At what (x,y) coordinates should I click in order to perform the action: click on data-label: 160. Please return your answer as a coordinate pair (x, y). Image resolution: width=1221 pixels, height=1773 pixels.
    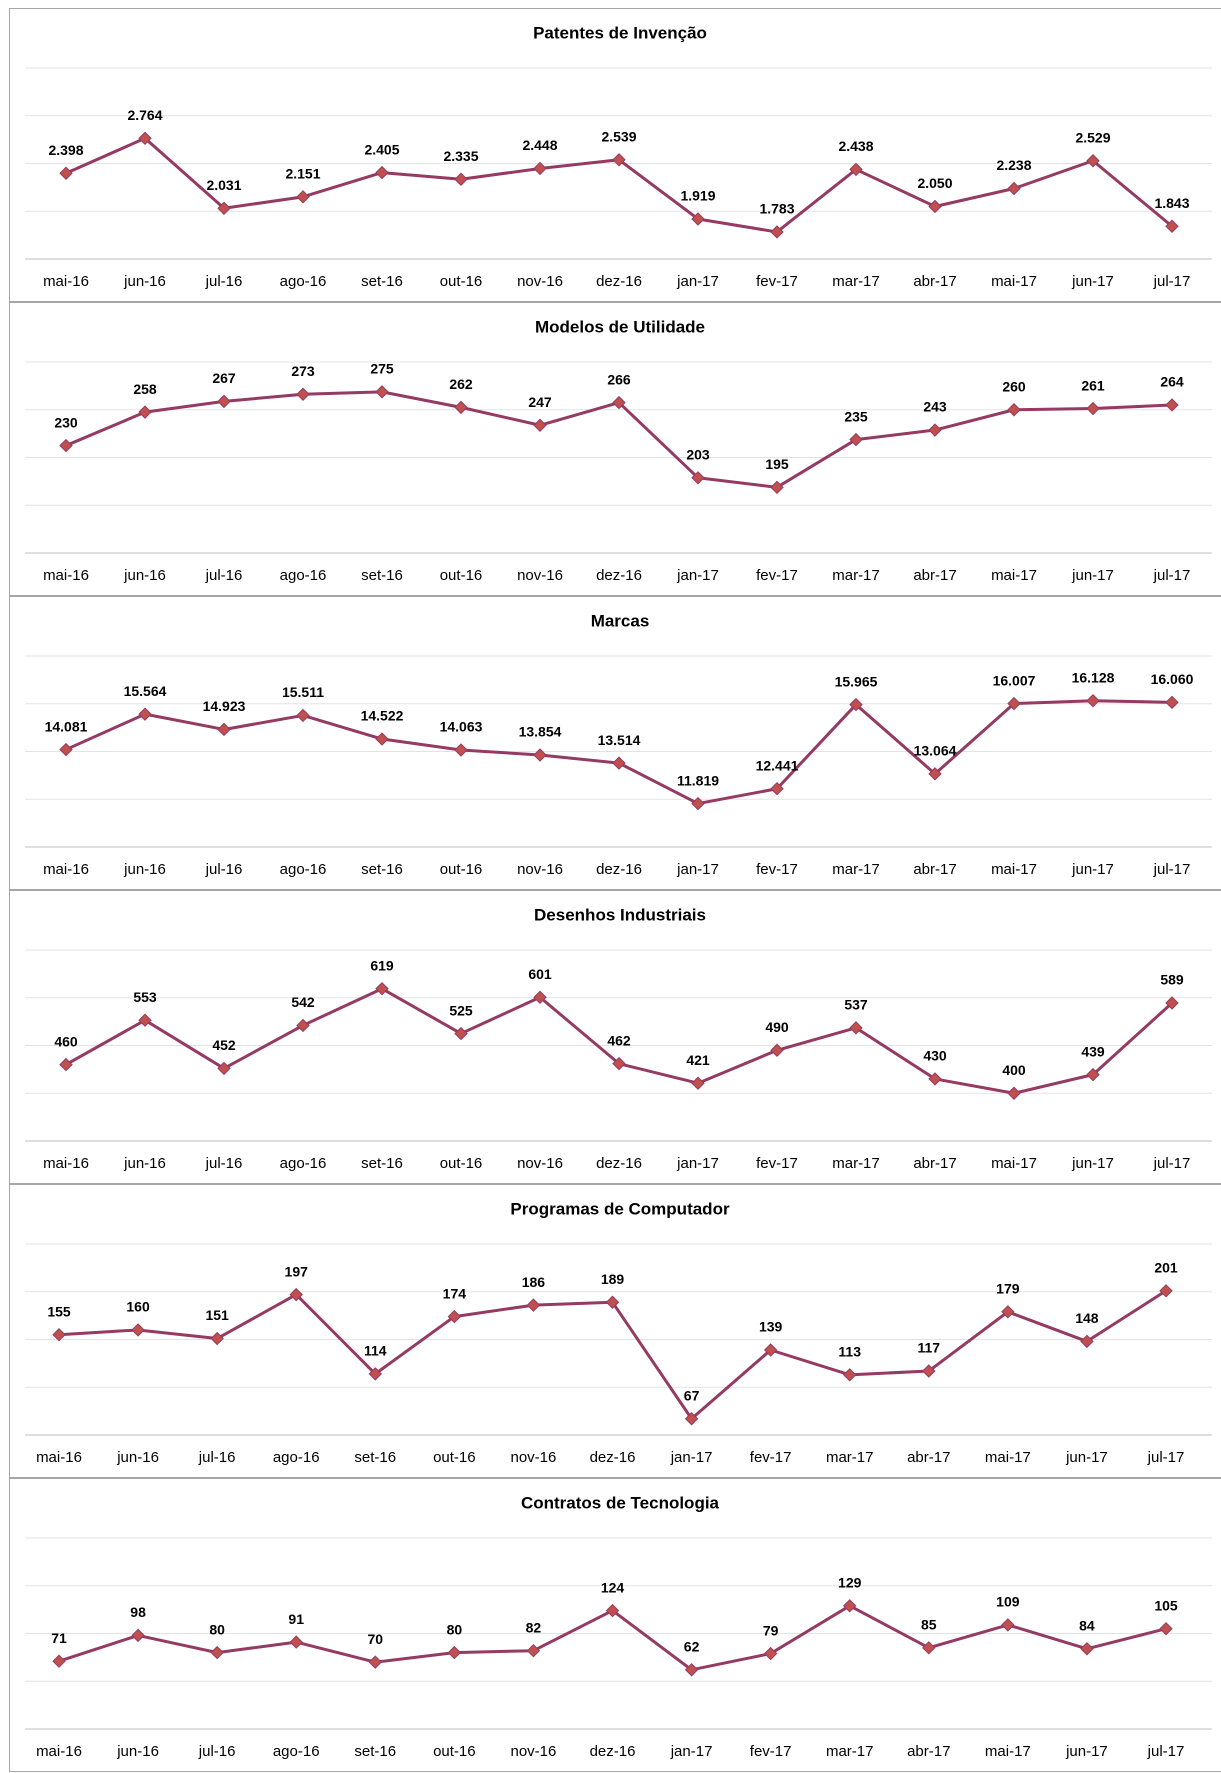
    Looking at the image, I should click on (138, 1307).